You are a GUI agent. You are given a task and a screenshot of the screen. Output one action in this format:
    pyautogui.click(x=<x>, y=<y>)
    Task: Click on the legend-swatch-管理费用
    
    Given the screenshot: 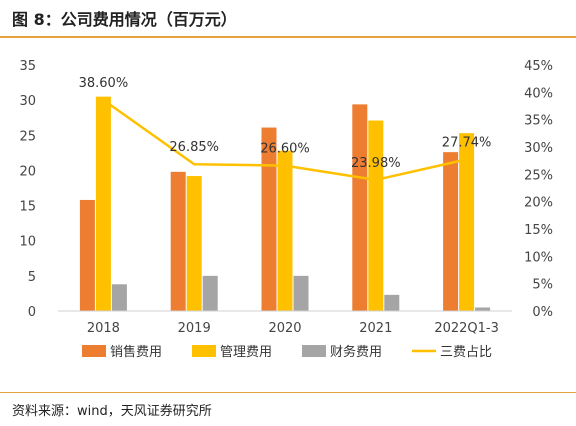 What is the action you would take?
    pyautogui.click(x=204, y=351)
    